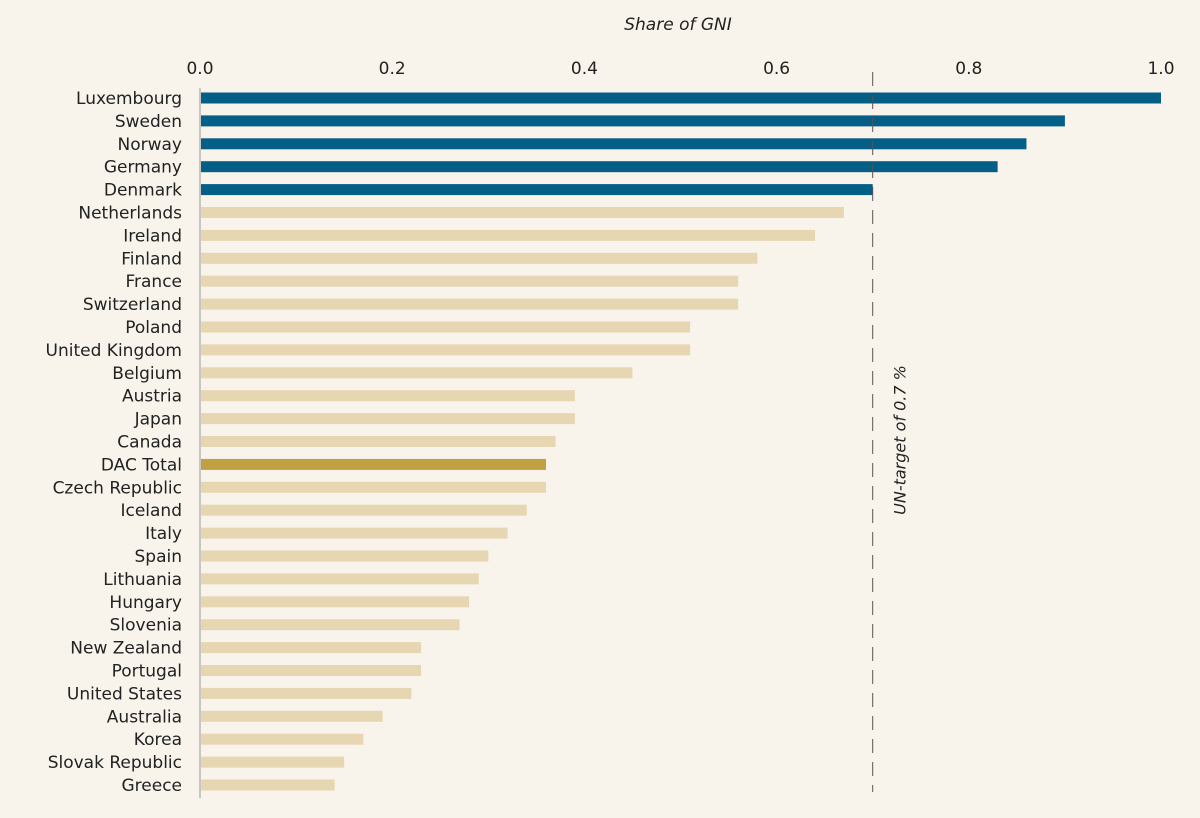  Describe the element at coordinates (147, 672) in the screenshot. I see `category-label: Portugal` at that location.